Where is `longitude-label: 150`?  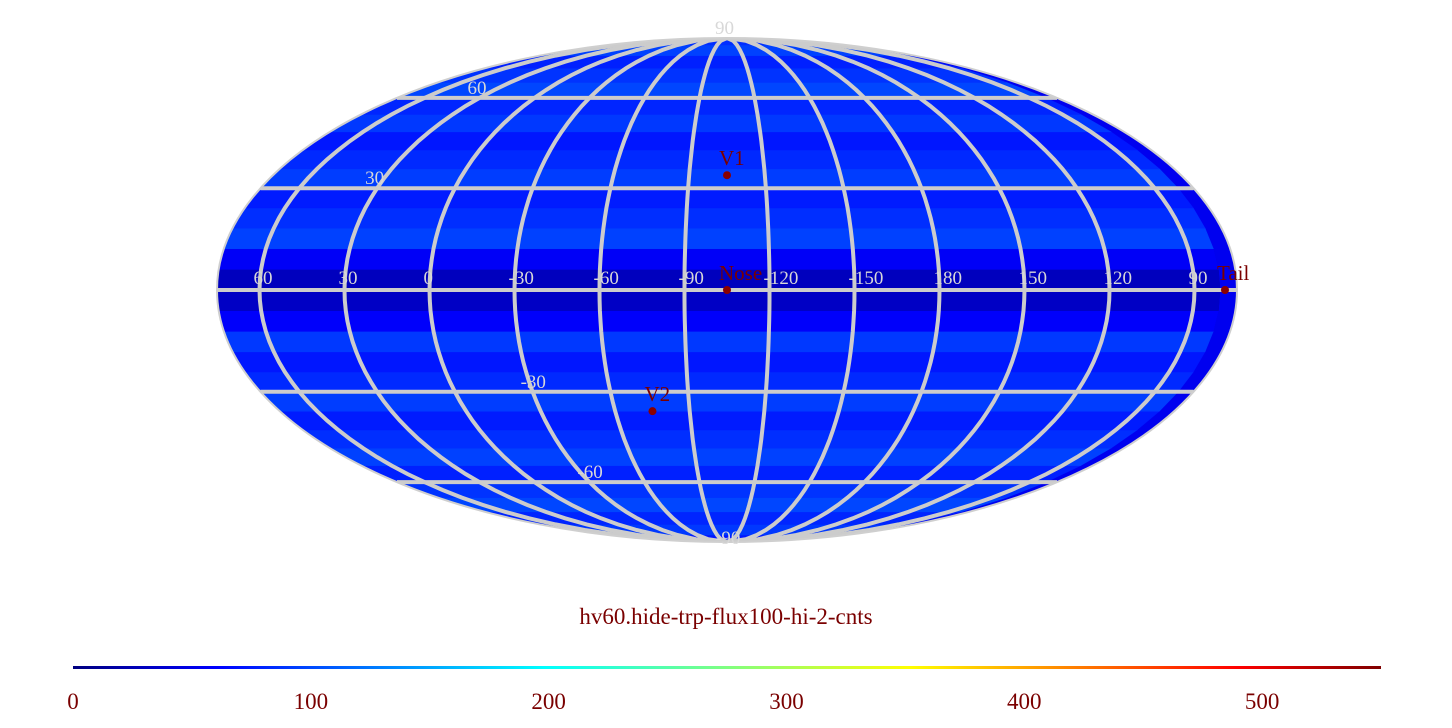
longitude-label: 150 is located at coordinates (1033, 278).